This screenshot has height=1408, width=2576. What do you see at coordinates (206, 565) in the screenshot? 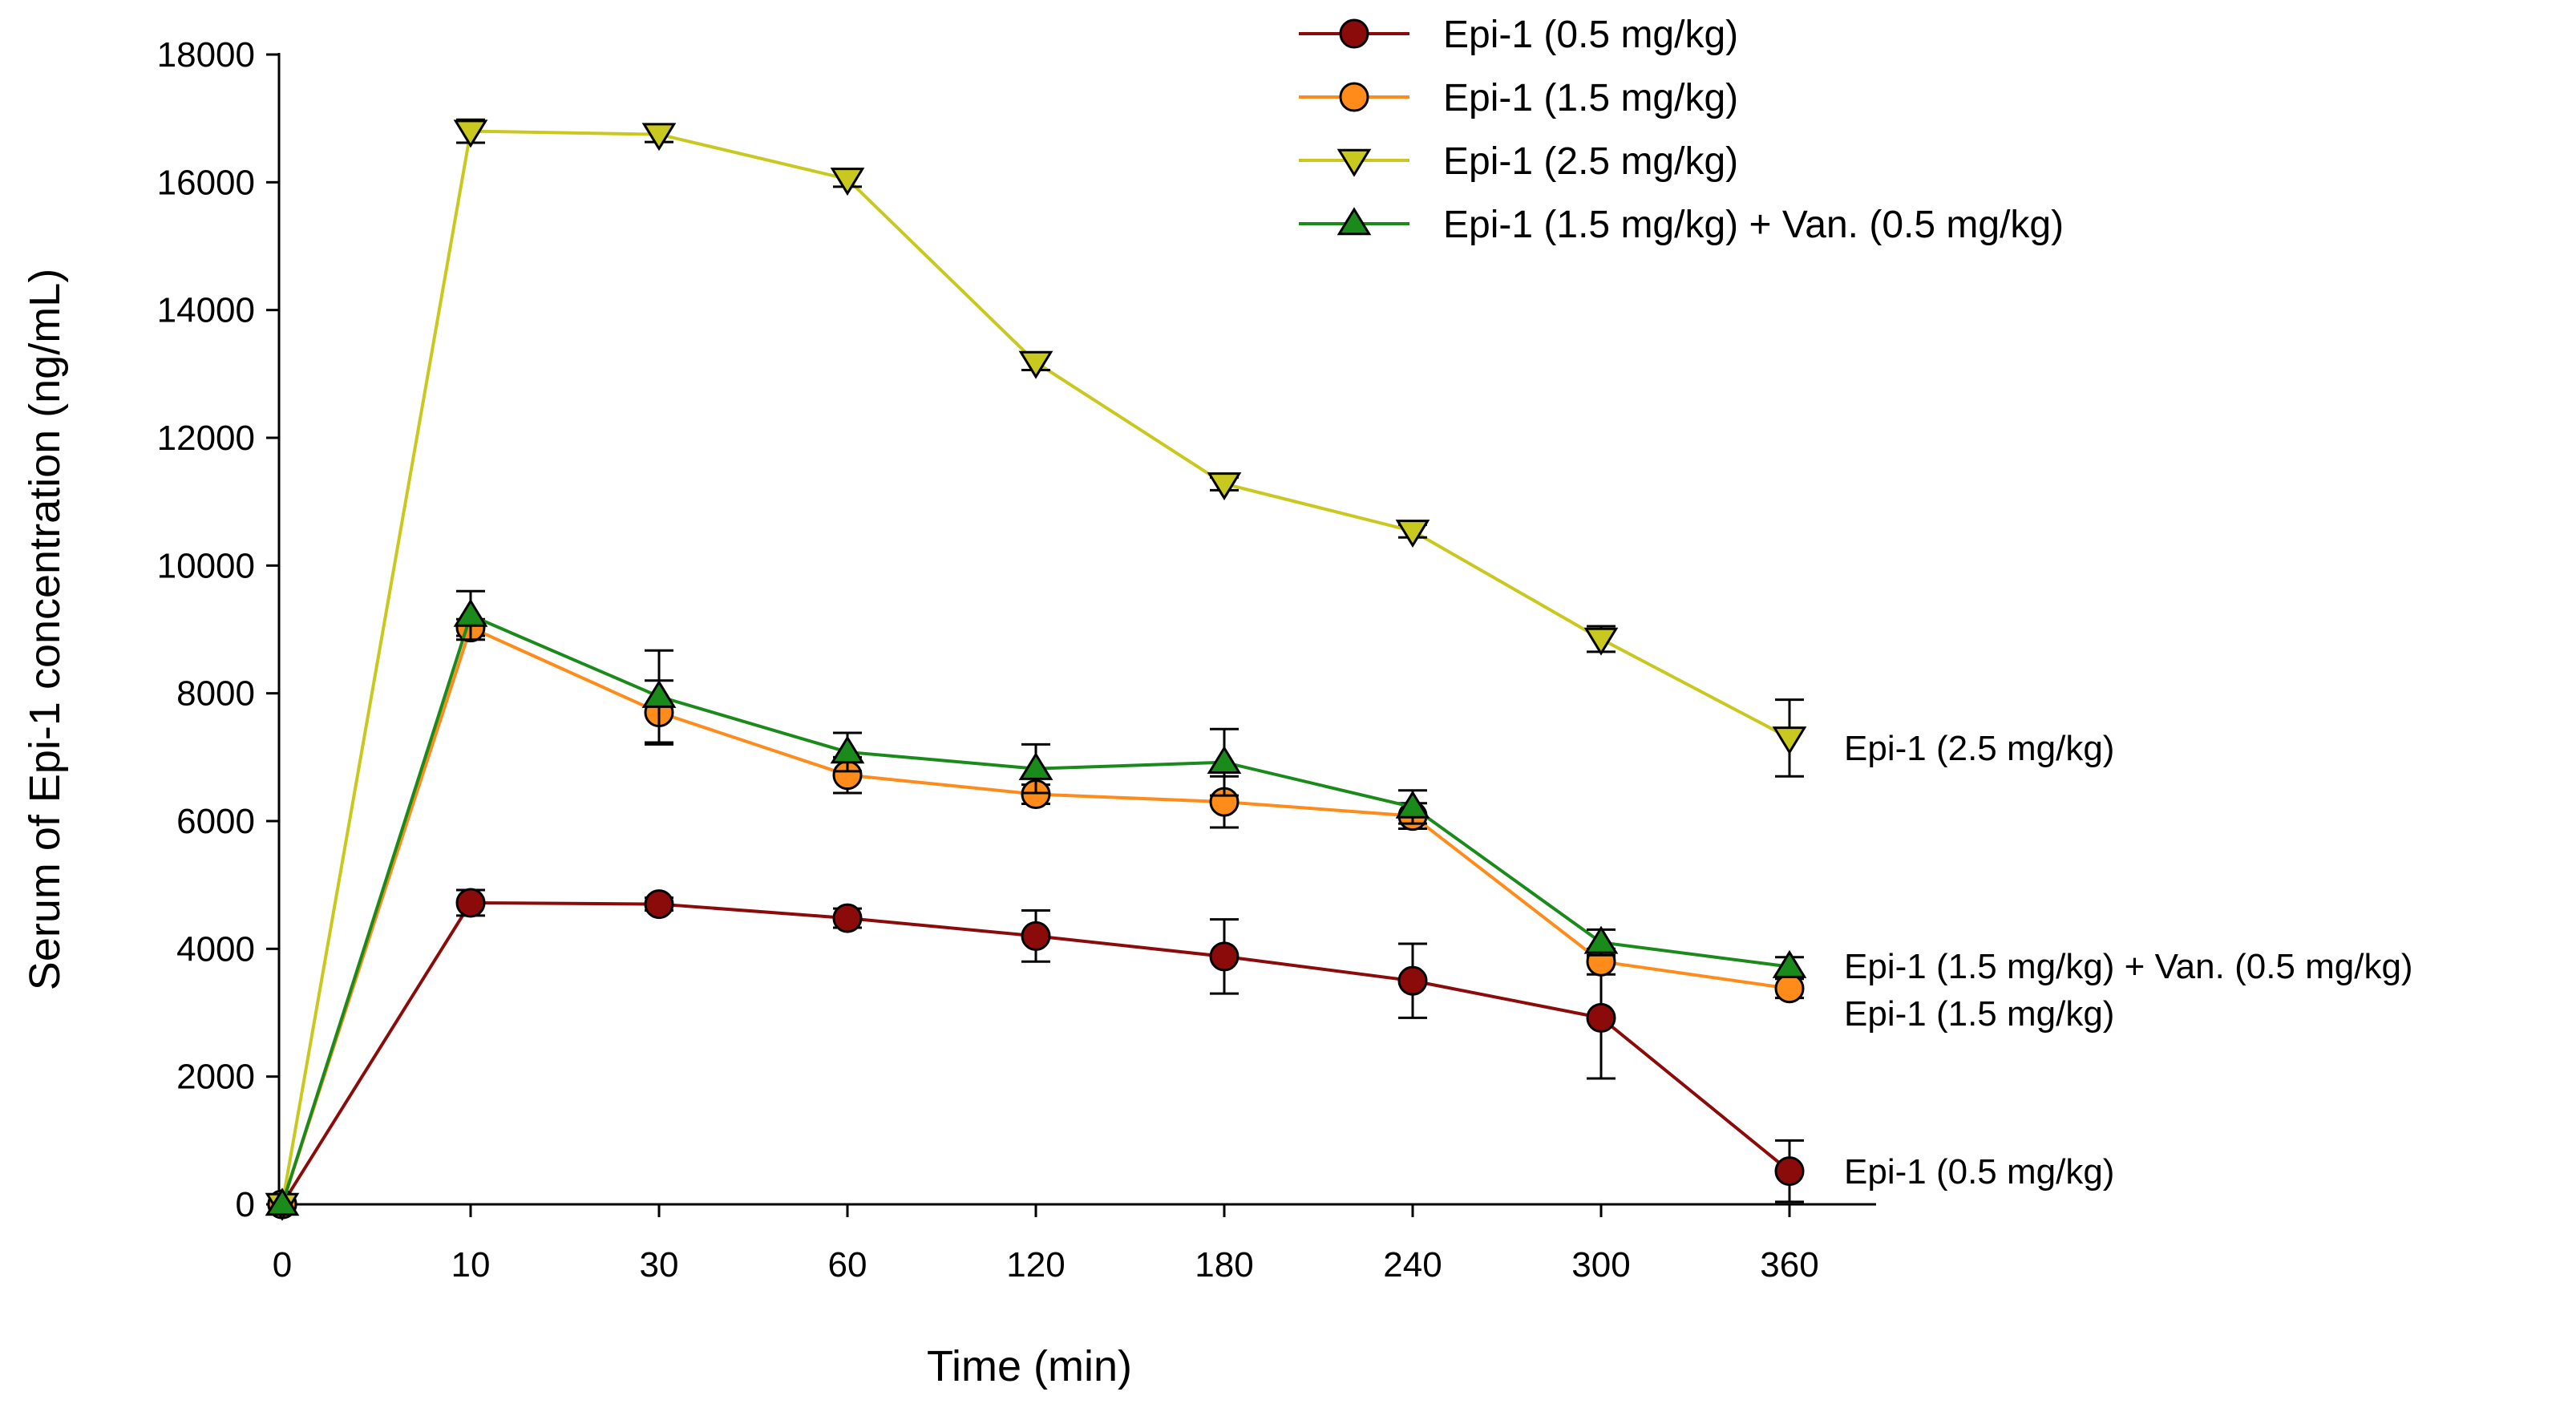
I see `y-tick-label: 10000` at bounding box center [206, 565].